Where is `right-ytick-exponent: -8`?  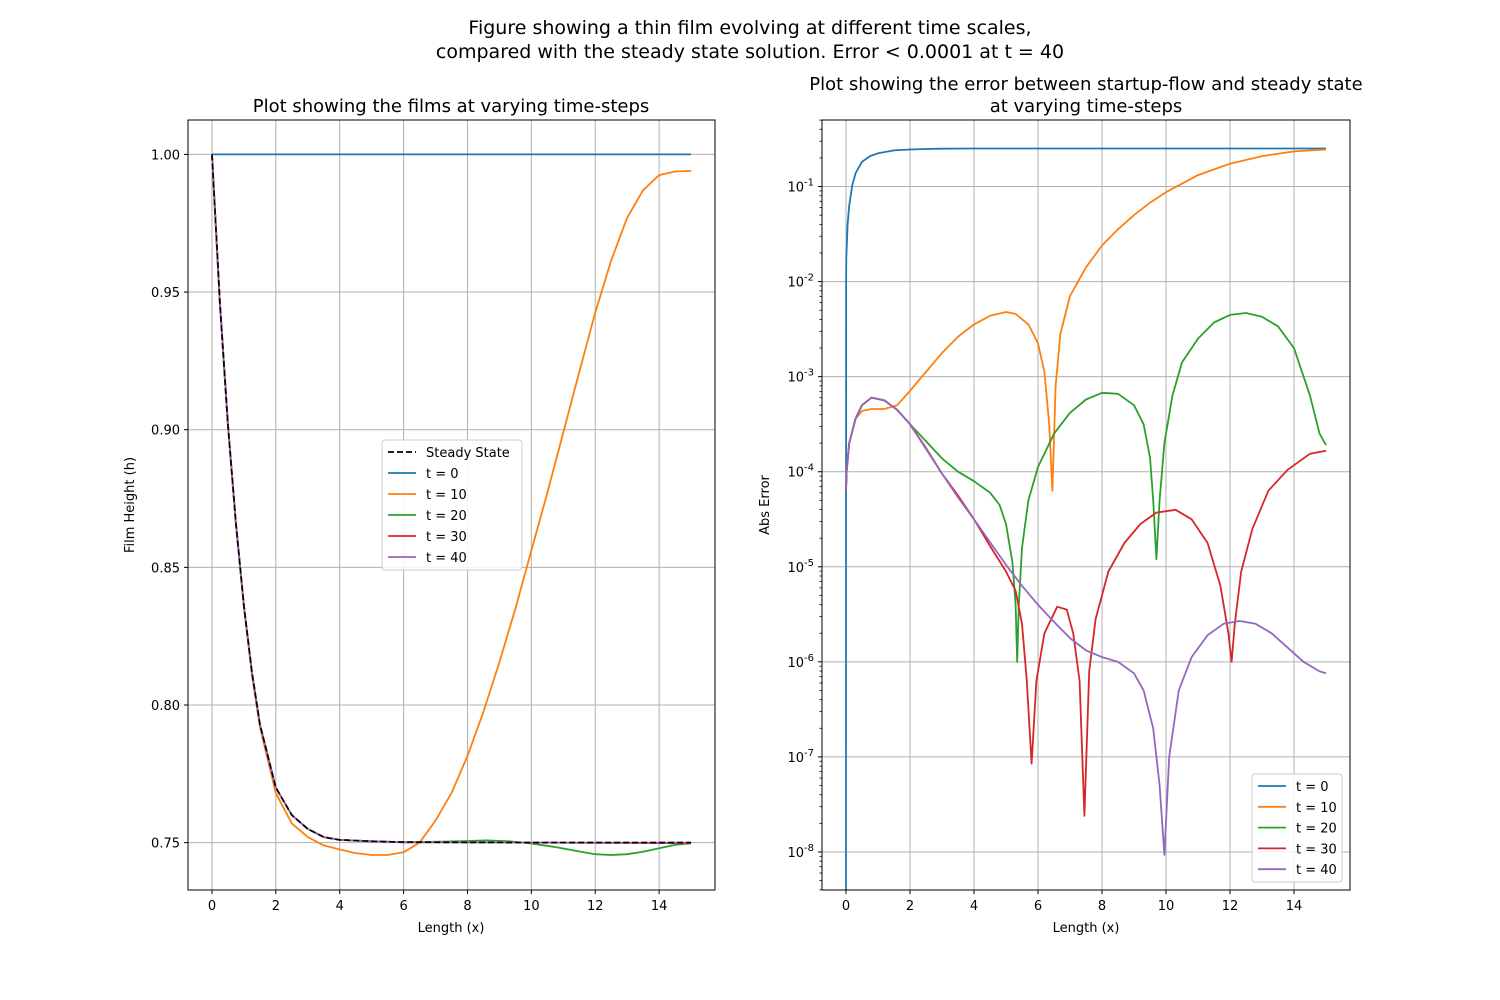
right-ytick-exponent: -8 is located at coordinates (809, 848).